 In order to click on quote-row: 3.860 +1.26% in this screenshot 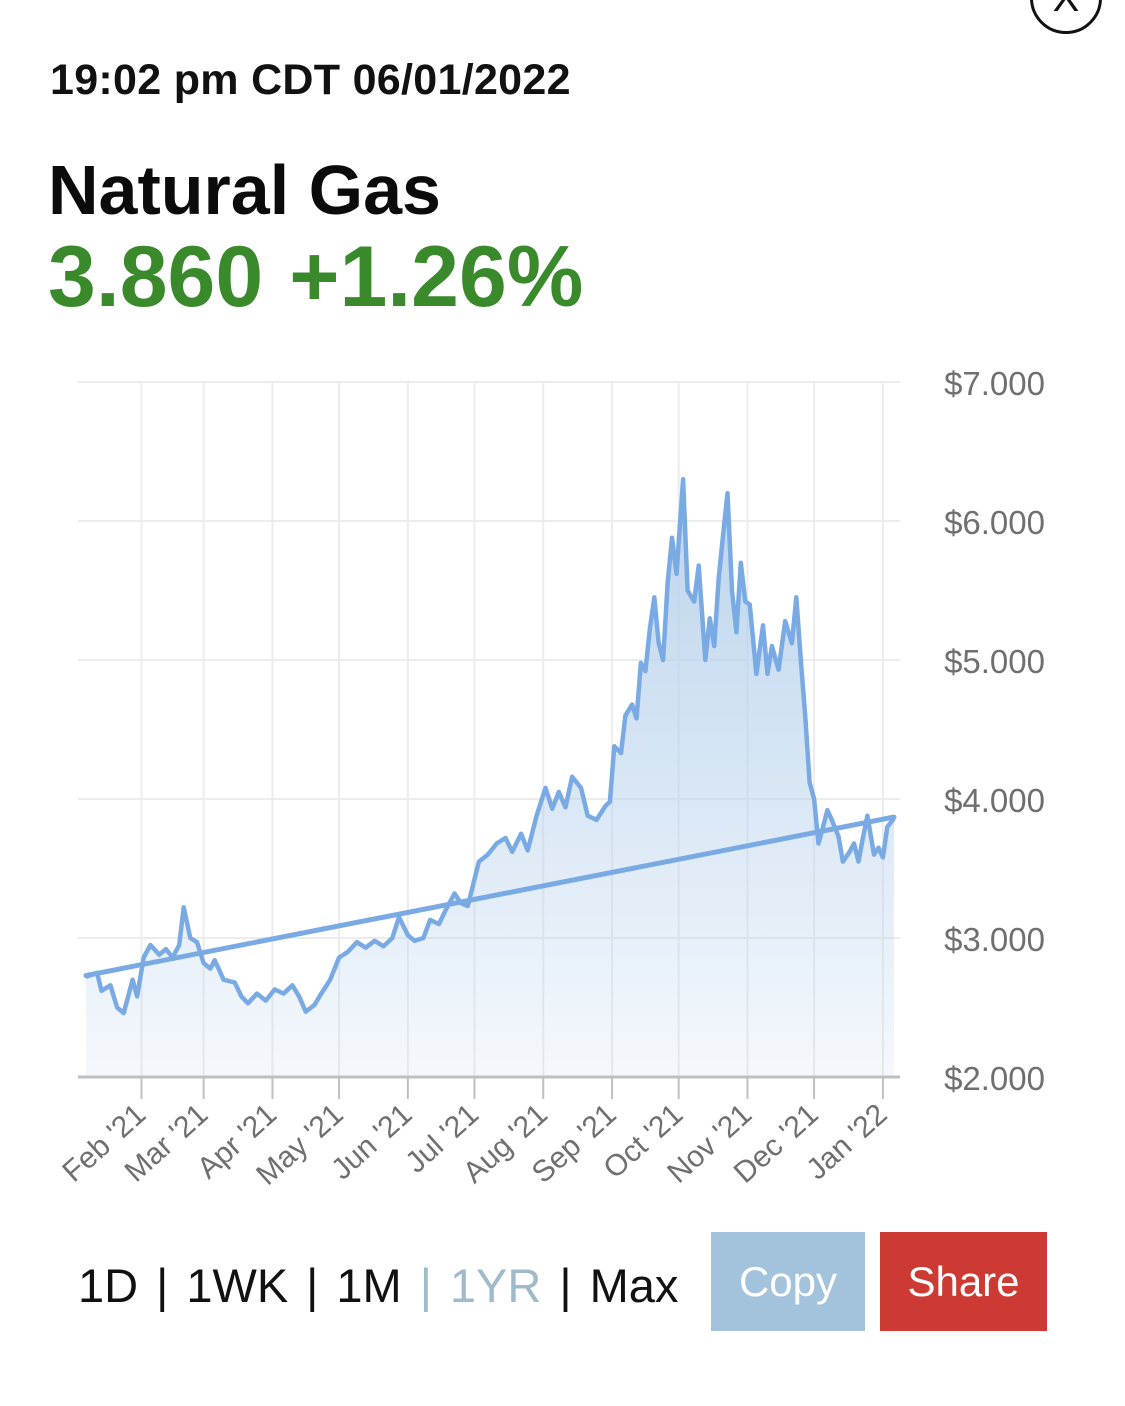, I will do `click(315, 277)`.